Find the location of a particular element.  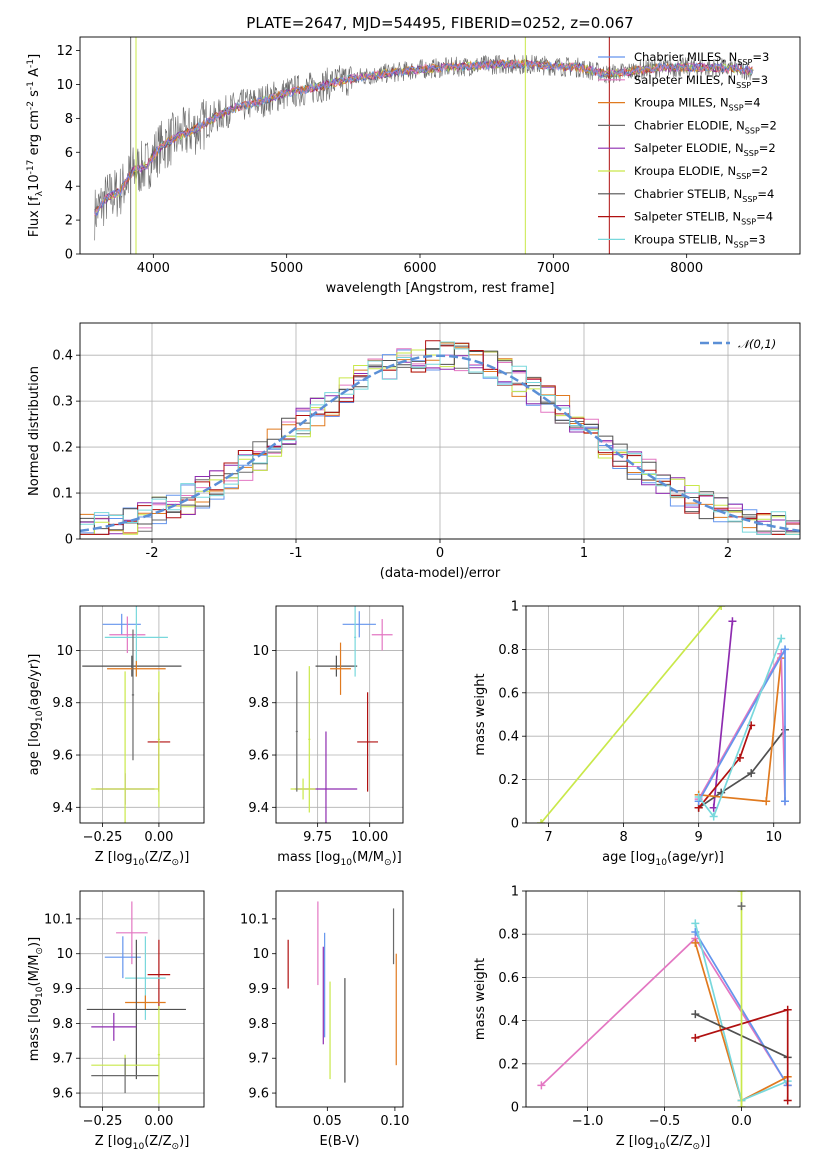

y-tick-label: 0.6 is located at coordinates (508, 693).